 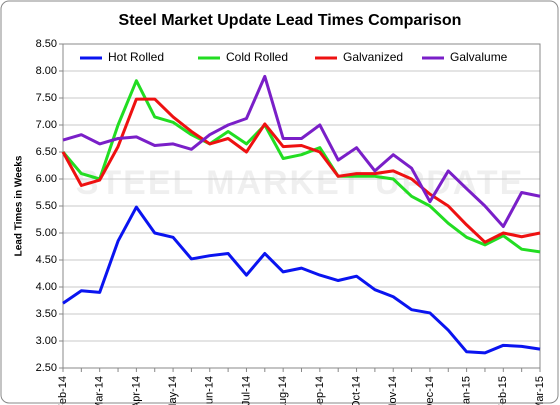 I want to click on x-tick-label: Feb-14, so click(x=63, y=390).